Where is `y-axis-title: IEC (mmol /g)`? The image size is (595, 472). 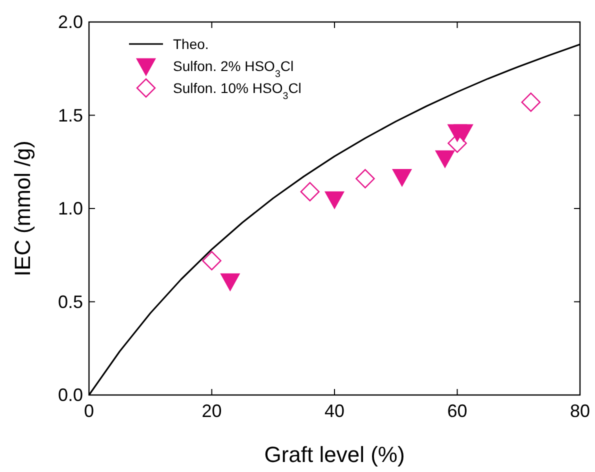
y-axis-title: IEC (mmol /g) is located at coordinates (22, 208).